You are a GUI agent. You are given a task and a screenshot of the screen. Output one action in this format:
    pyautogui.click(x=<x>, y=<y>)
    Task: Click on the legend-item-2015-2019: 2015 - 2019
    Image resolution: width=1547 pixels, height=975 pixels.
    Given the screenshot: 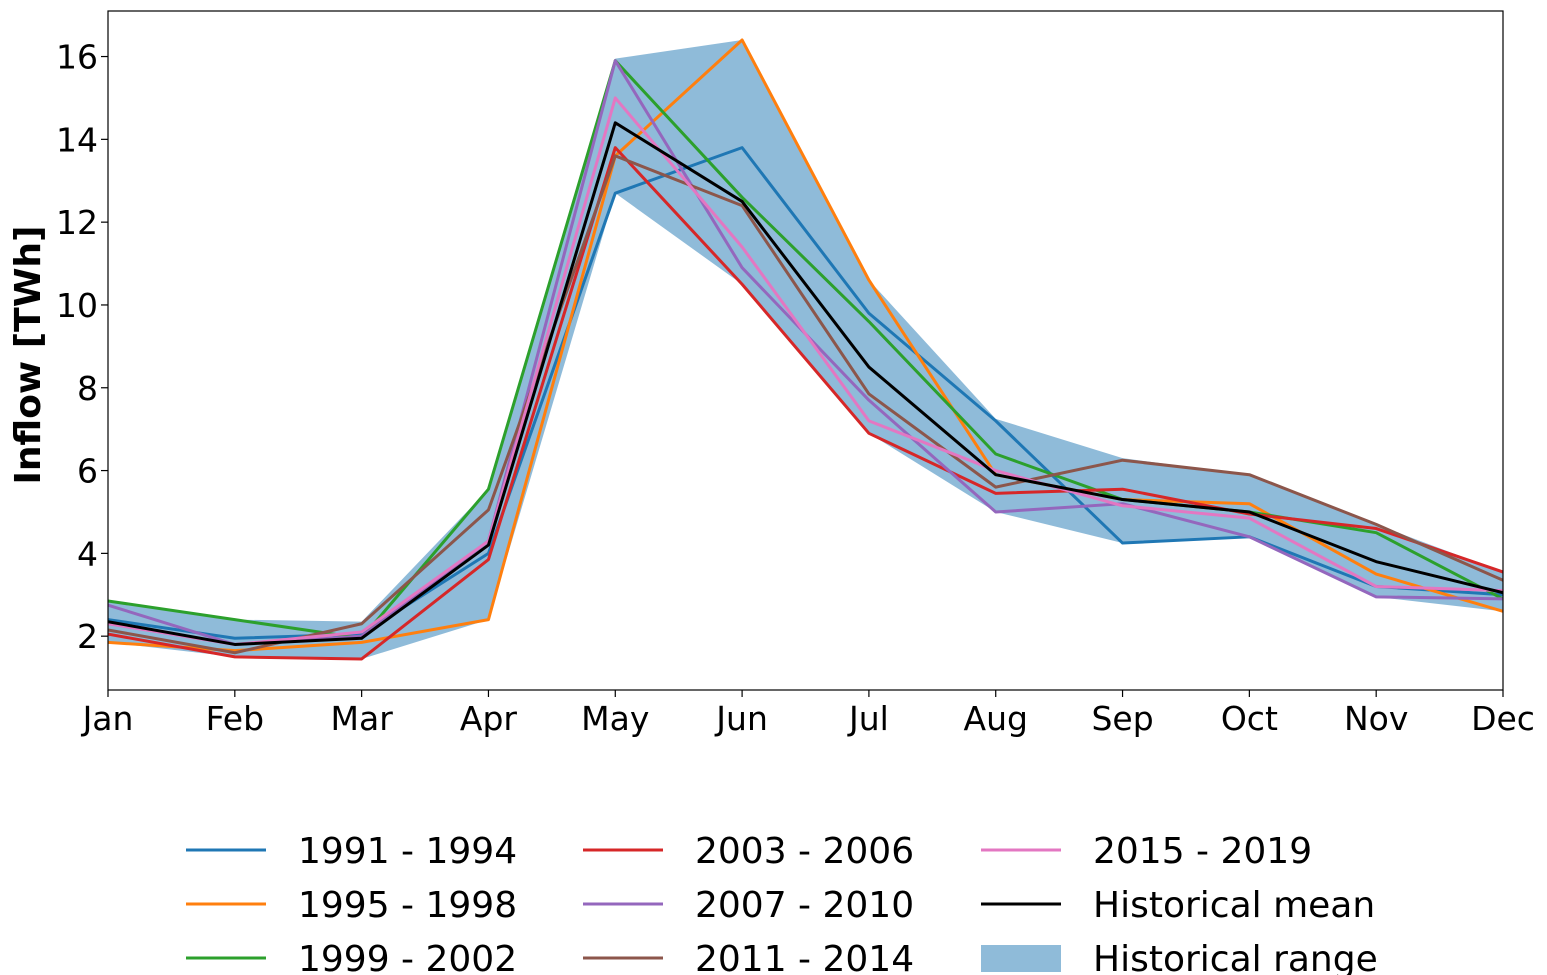 What is the action you would take?
    pyautogui.click(x=1146, y=851)
    